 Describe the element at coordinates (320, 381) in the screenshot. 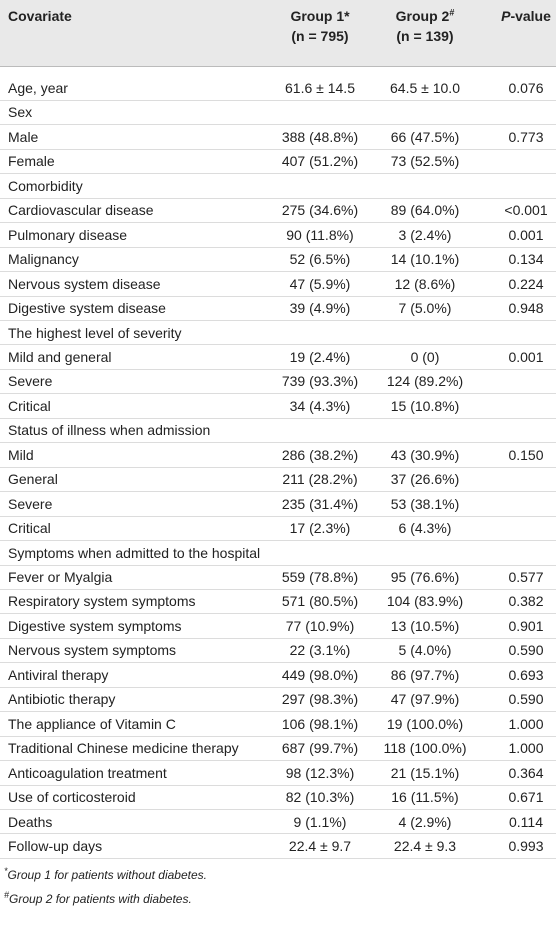

I see `cell-value: 739 (93.3%)` at that location.